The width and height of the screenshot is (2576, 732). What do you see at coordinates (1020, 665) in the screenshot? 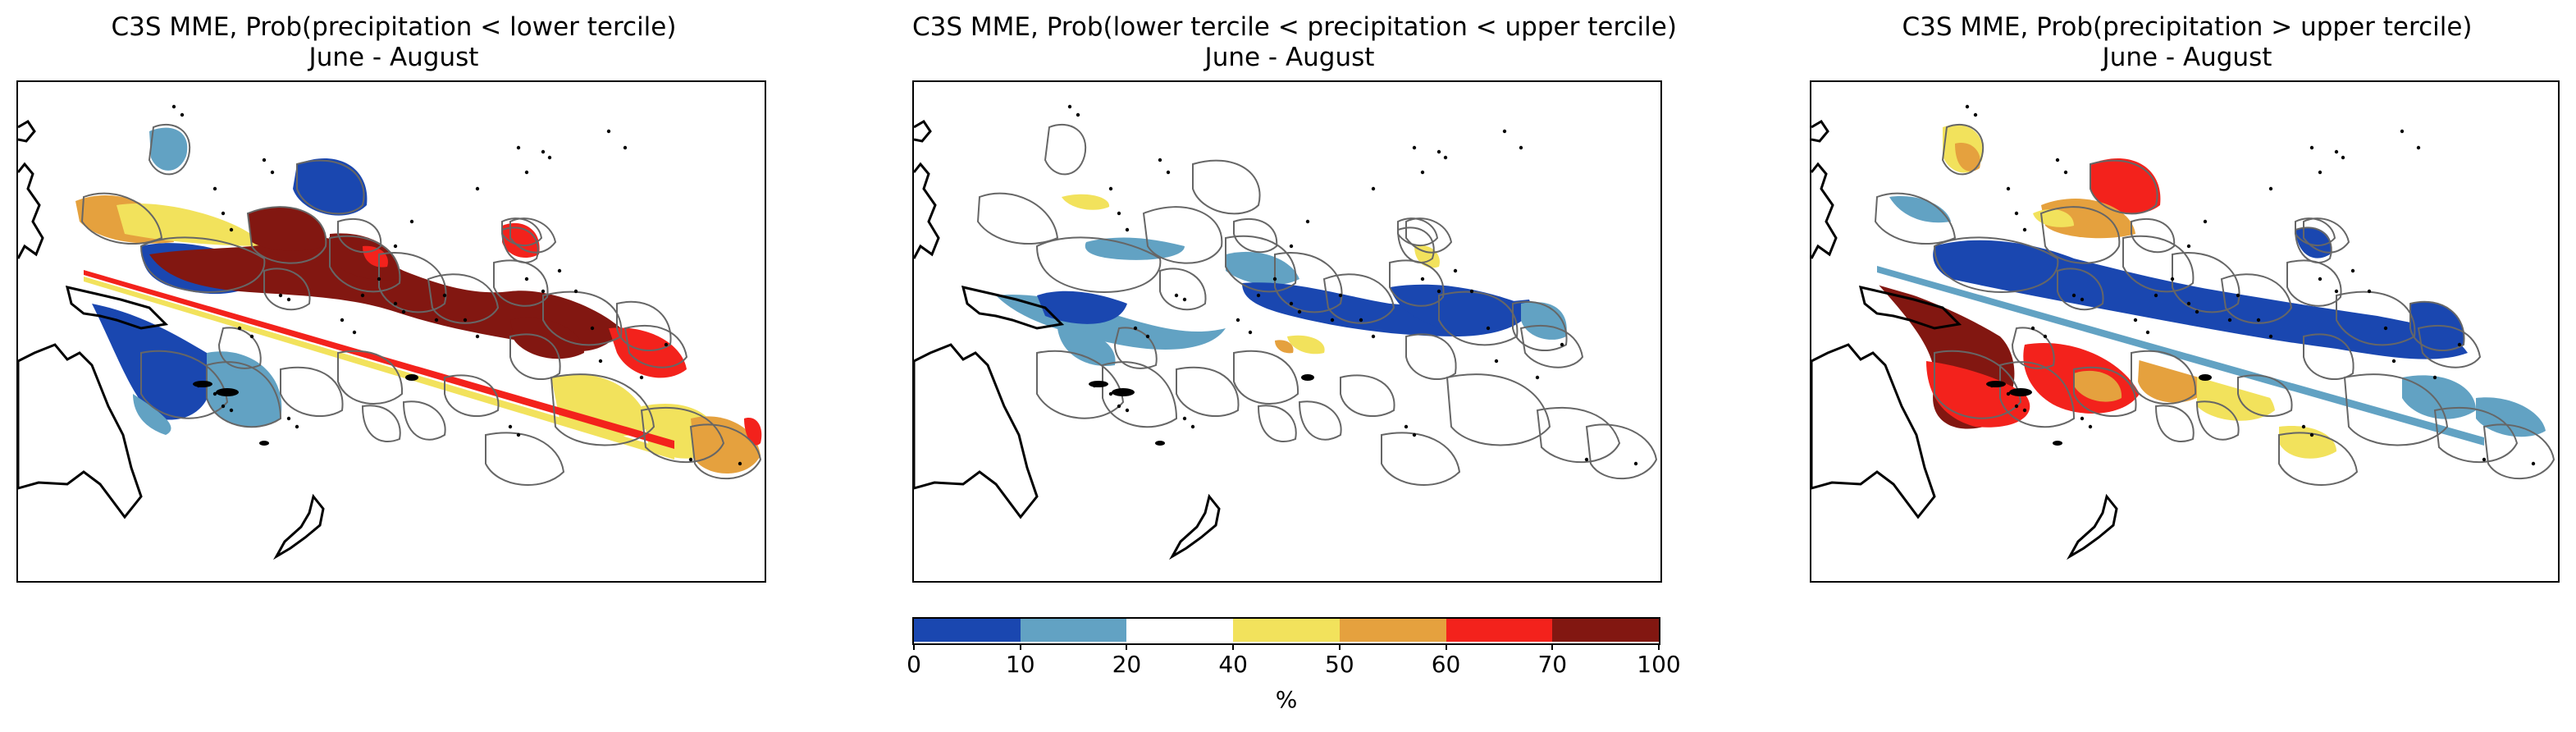
I see `colorbar-tick-label: 10` at bounding box center [1020, 665].